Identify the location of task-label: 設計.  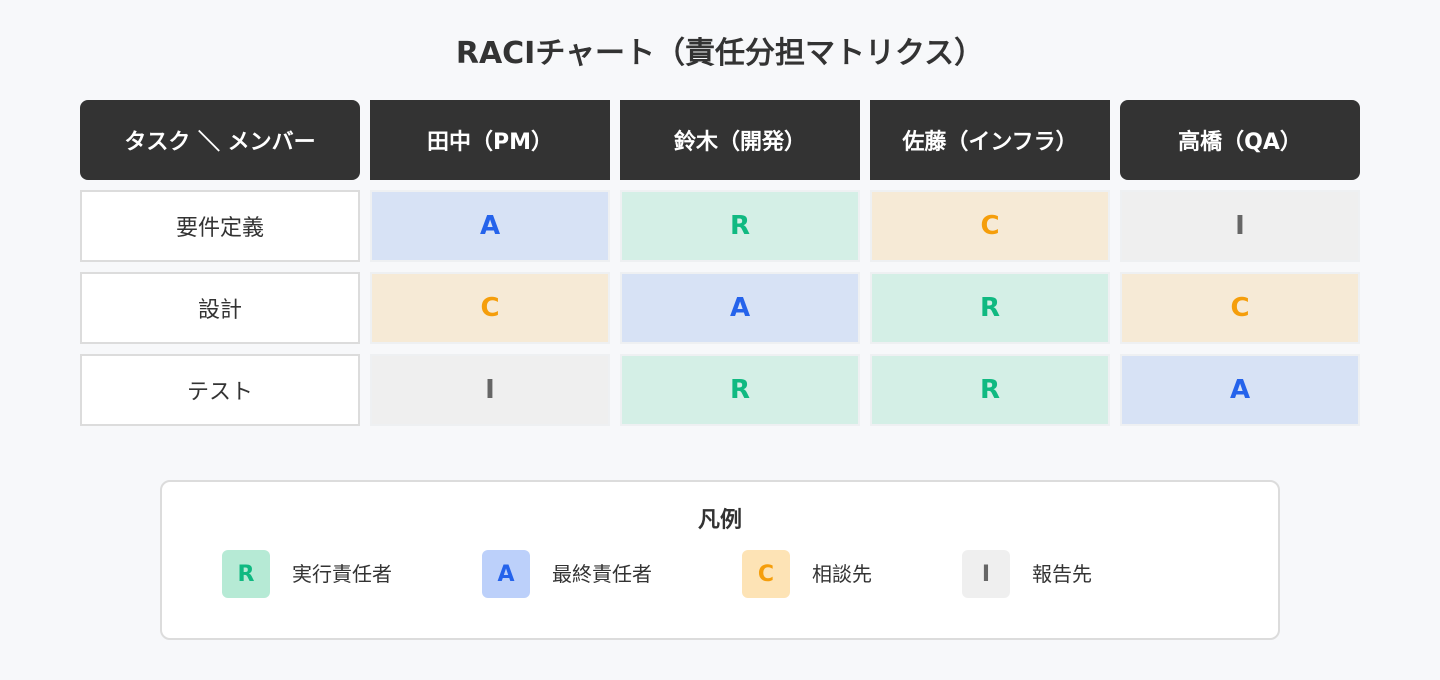
(220, 308).